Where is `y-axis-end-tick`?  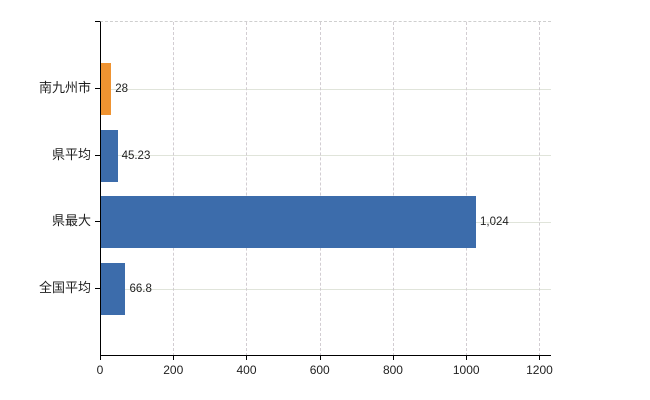
y-axis-end-tick is located at coordinates (97, 21).